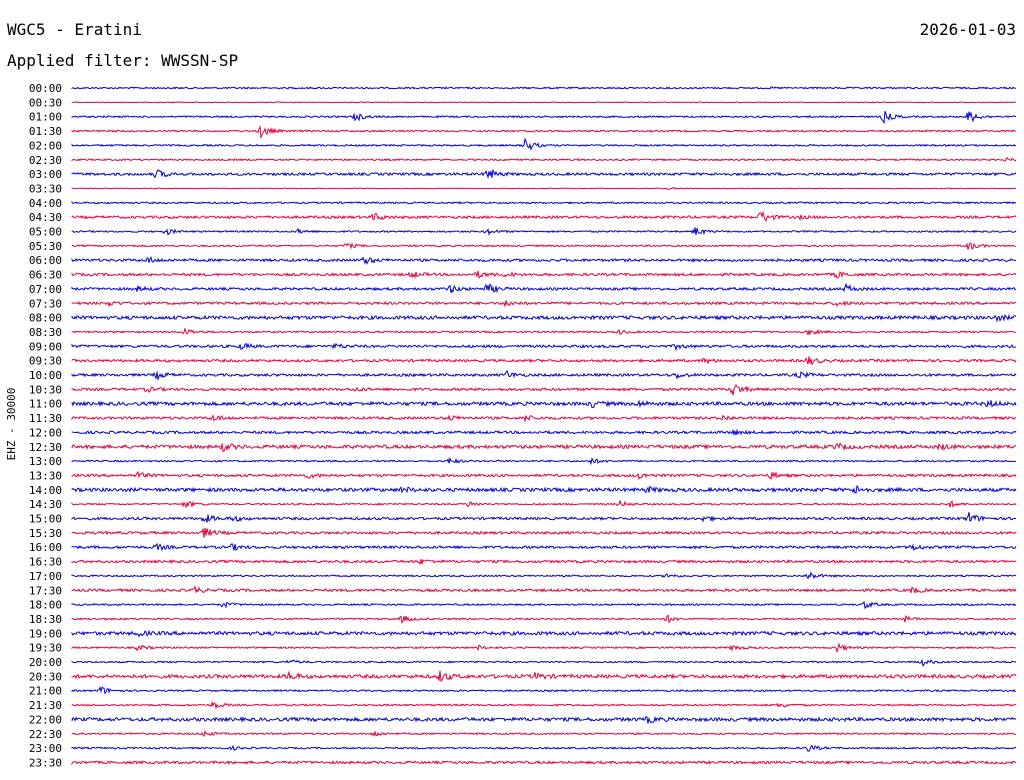 Image resolution: width=1024 pixels, height=780 pixels. What do you see at coordinates (45, 705) in the screenshot?
I see `time-label: 21:30` at bounding box center [45, 705].